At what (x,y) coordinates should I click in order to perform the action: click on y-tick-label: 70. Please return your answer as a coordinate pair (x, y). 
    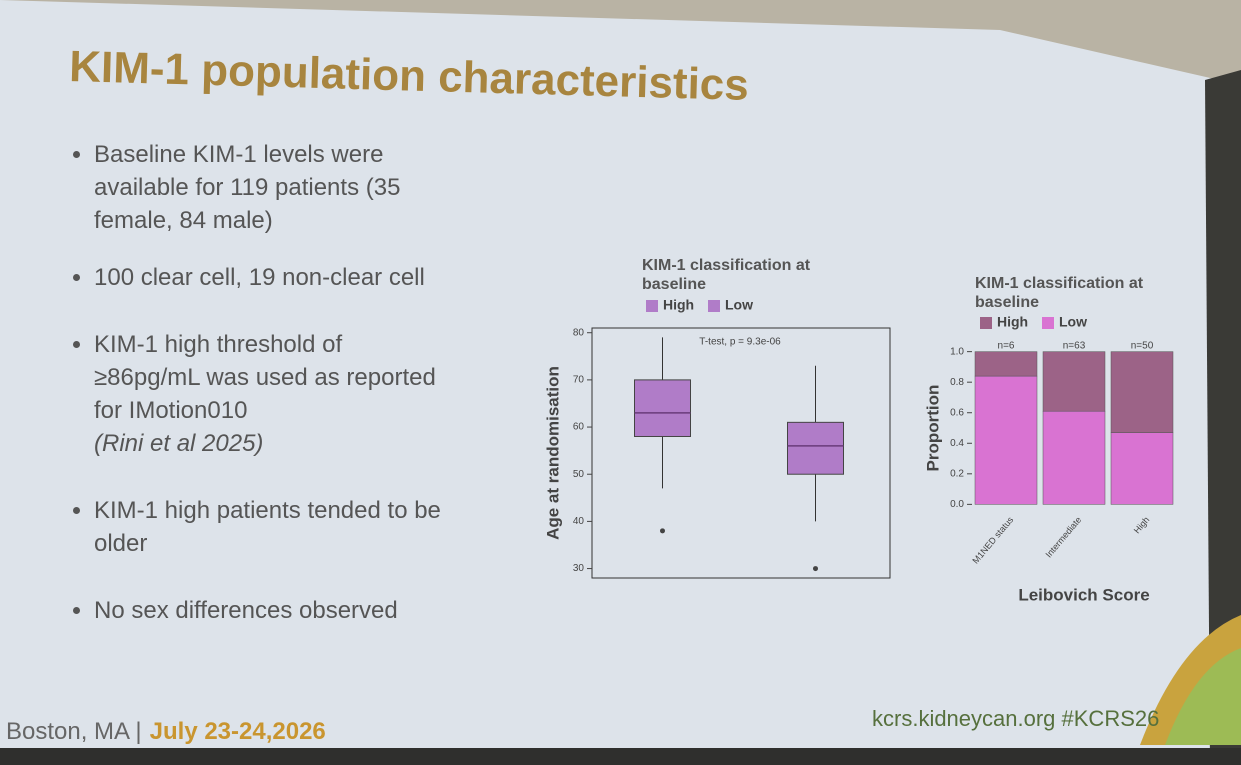
    Looking at the image, I should click on (579, 380).